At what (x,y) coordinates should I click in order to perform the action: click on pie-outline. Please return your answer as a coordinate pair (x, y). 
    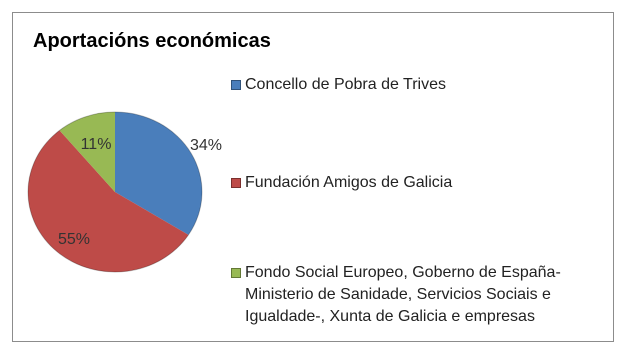
    Looking at the image, I should click on (115, 192).